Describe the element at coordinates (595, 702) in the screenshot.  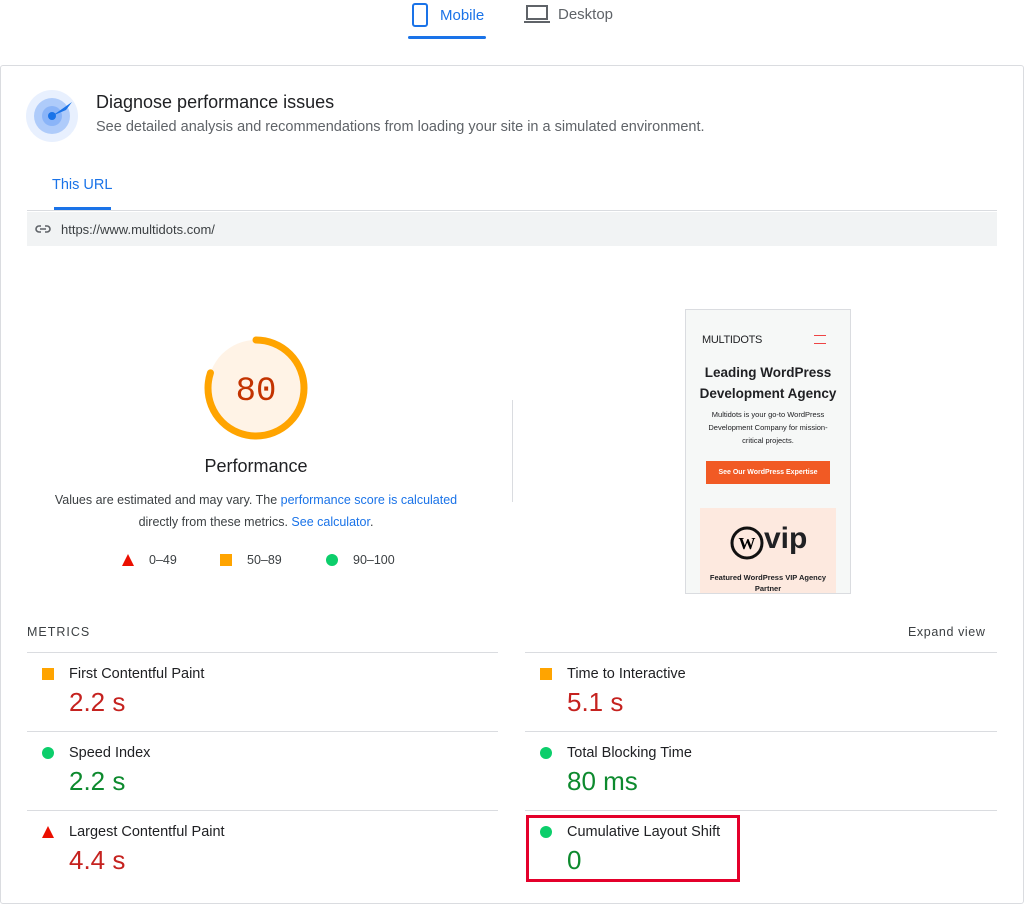
I see `metric-value: 5.1 s` at that location.